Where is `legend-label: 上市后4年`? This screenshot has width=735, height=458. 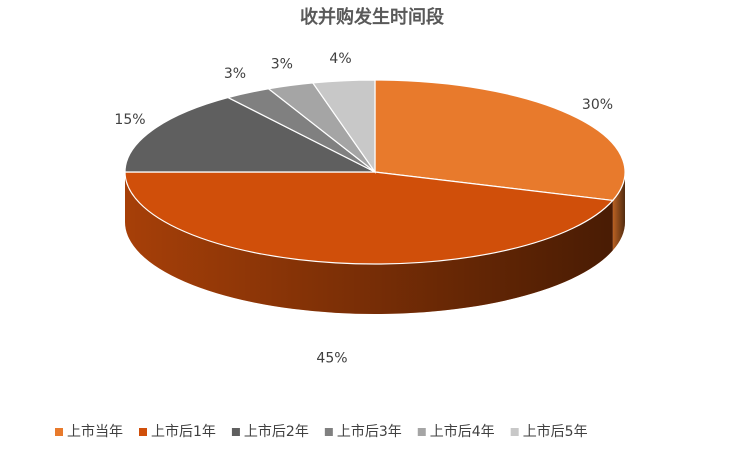 legend-label: 上市后4年 is located at coordinates (462, 431).